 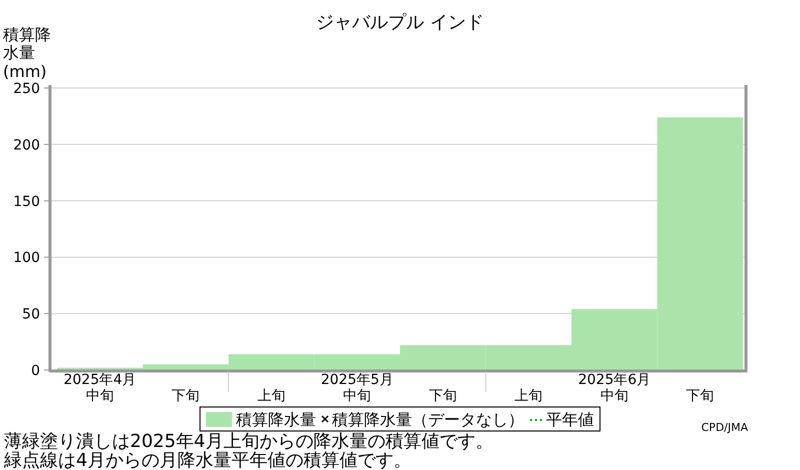 What do you see at coordinates (400, 22) in the screenshot?
I see `title: ジャバルプル インド` at bounding box center [400, 22].